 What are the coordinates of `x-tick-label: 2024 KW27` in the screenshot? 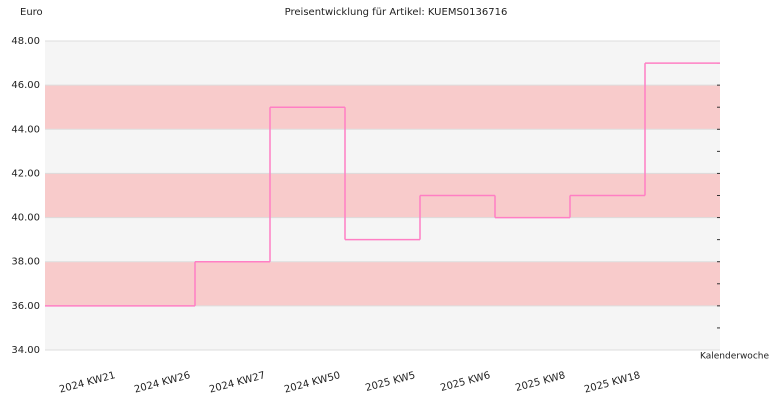 It's located at (237, 382).